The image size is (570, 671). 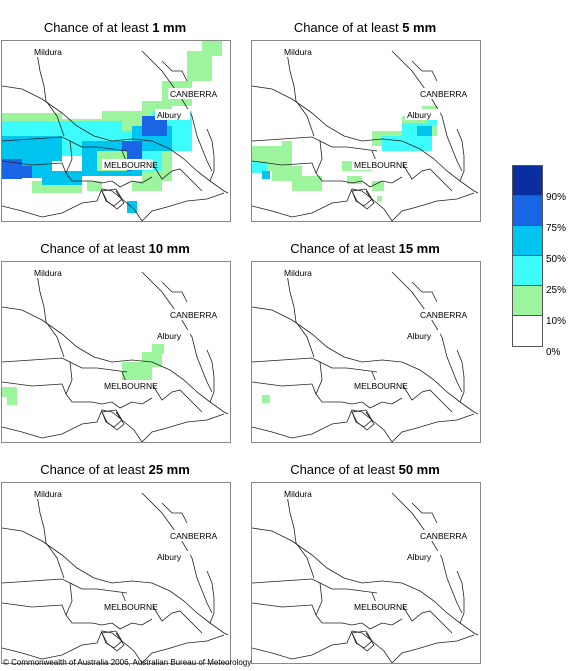 I want to click on panel-title-amount: 5 mm, so click(x=419, y=27).